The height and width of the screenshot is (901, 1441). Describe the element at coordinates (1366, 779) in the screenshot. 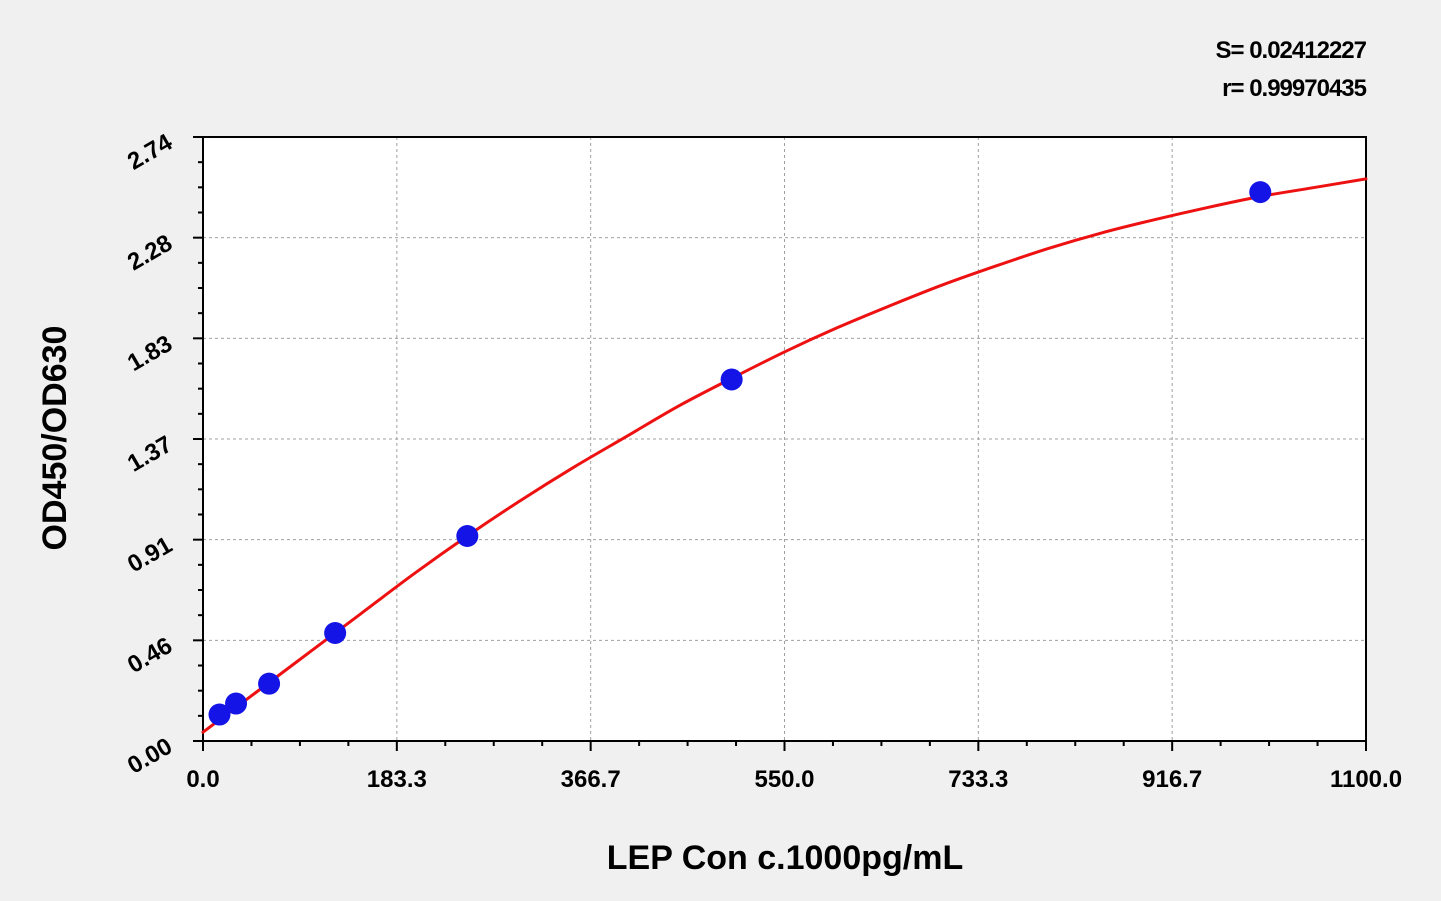

I see `x-tick-label: 1100.0` at that location.